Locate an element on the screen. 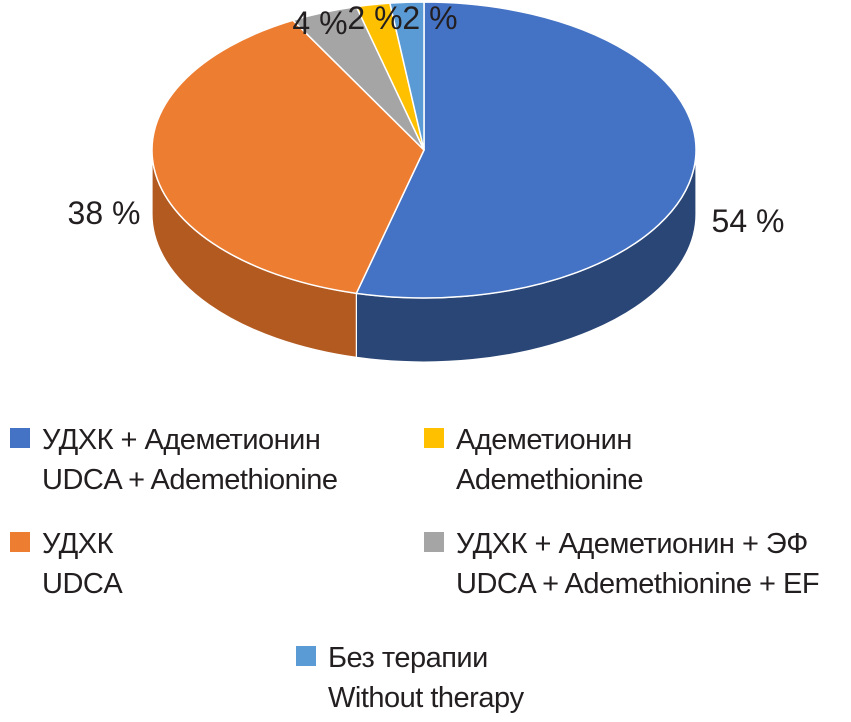 This screenshot has height=722, width=851. legend-item-ademethionine: Адеметионин Ademethionine is located at coordinates (533, 460).